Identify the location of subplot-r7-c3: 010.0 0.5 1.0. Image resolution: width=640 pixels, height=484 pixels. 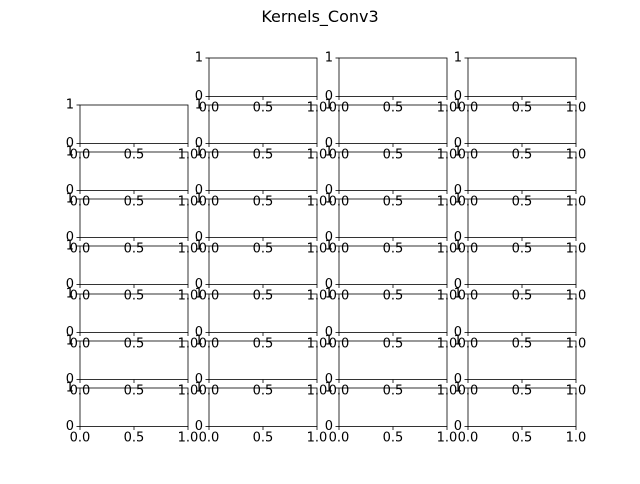
(391, 366).